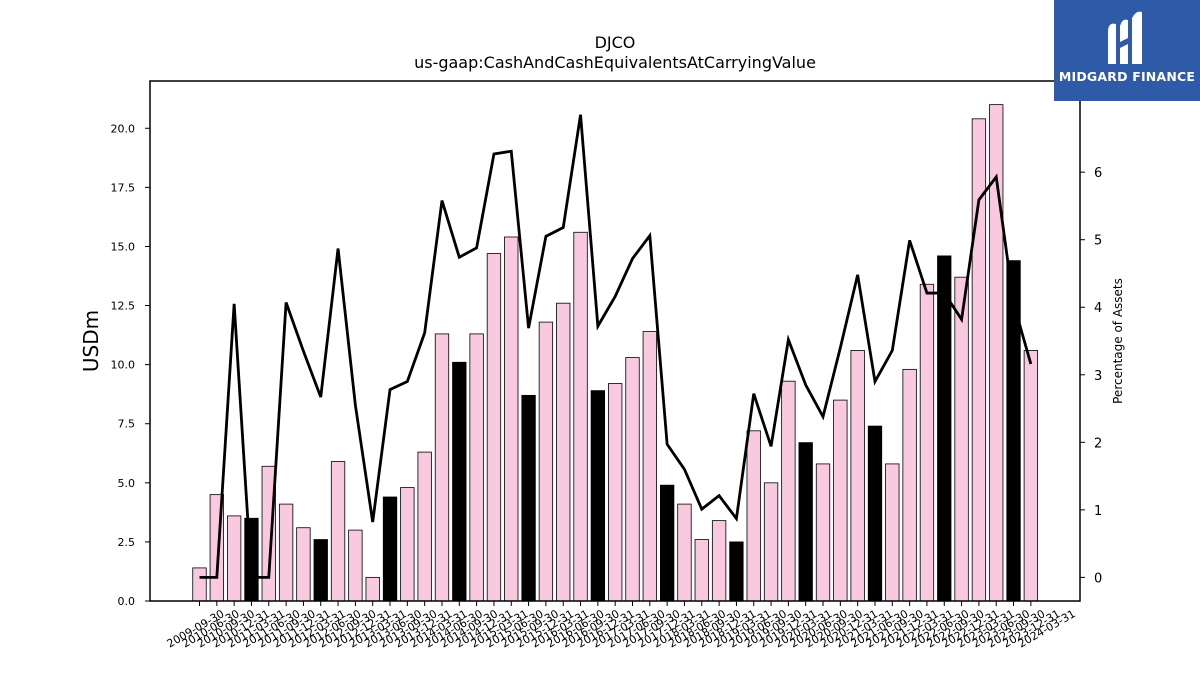  Describe the element at coordinates (1098, 511) in the screenshot. I see `y-right-tick-label: 1` at that location.